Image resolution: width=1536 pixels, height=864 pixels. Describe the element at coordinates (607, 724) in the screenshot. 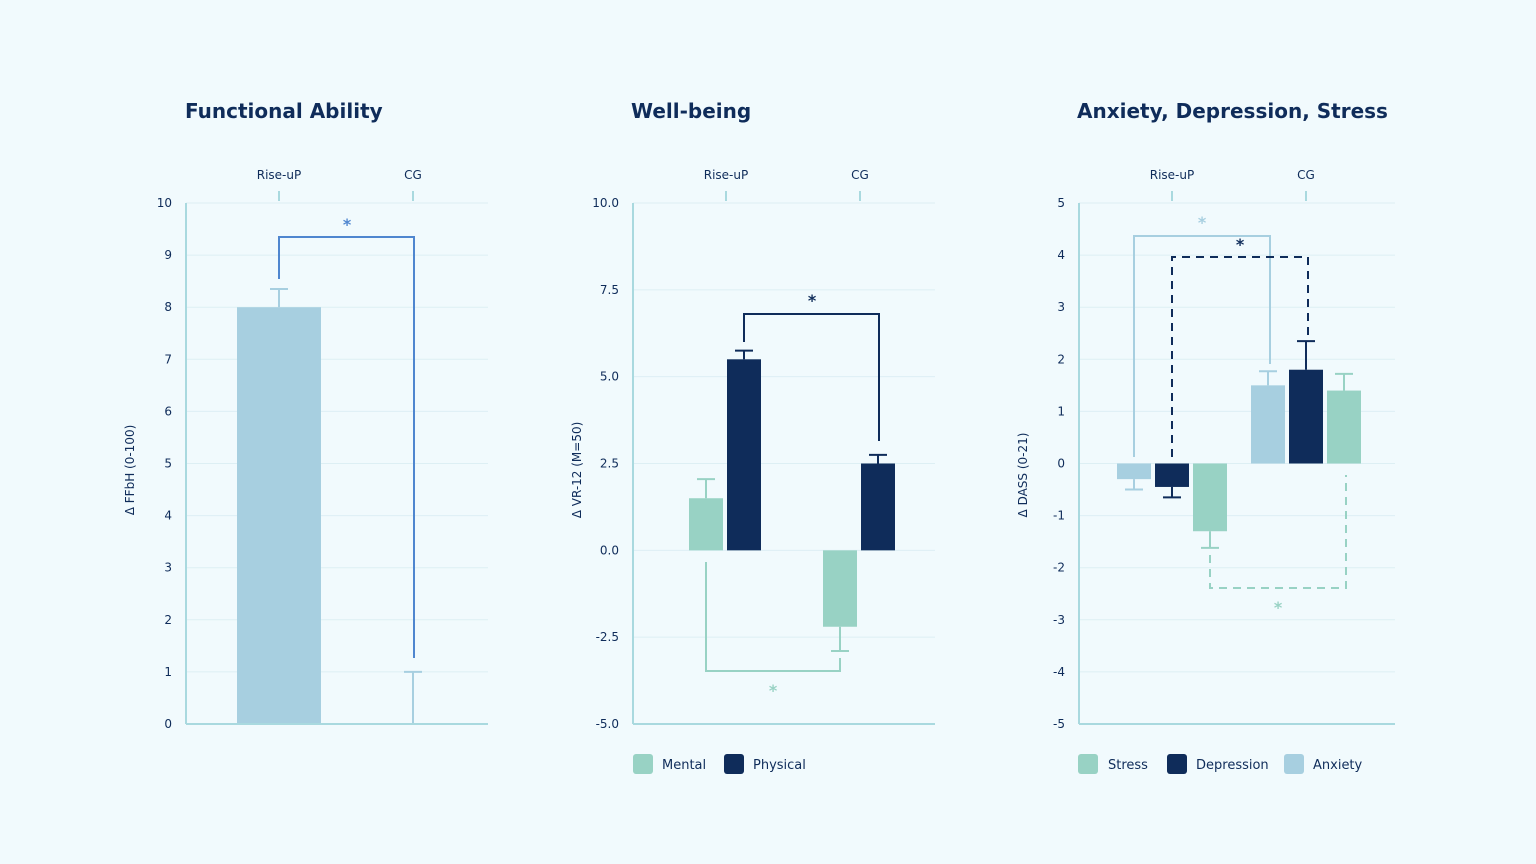

I see `y-tick-label: -5.0` at that location.